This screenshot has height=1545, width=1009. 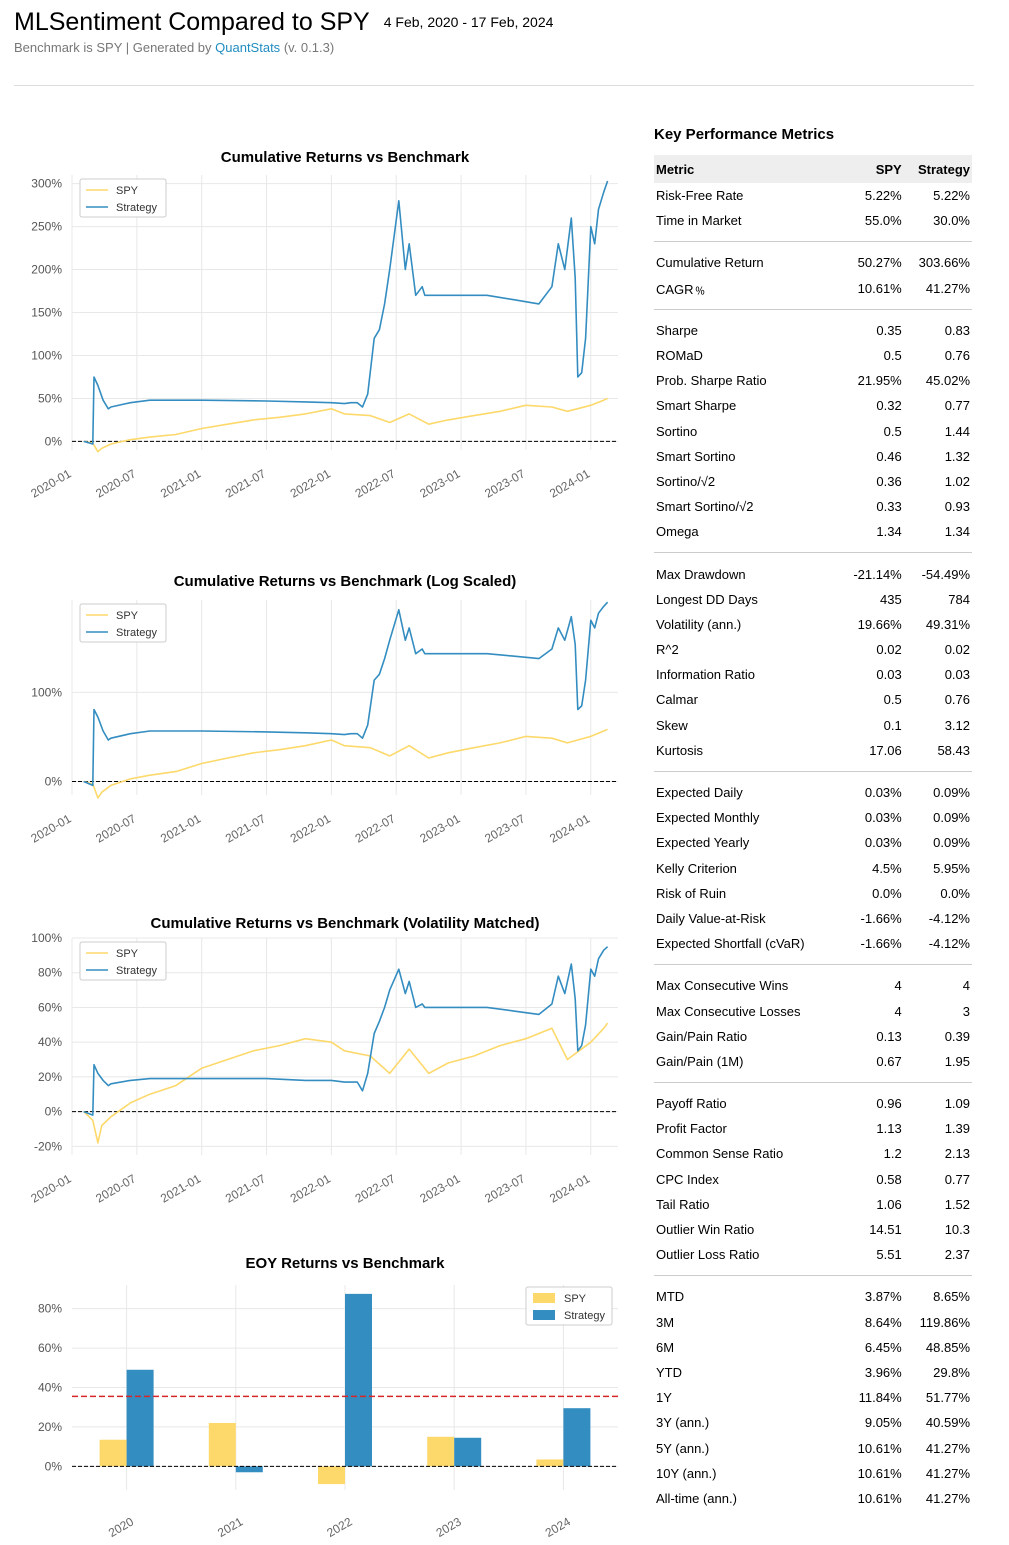 I want to click on col-spy: SPY, so click(x=871, y=169).